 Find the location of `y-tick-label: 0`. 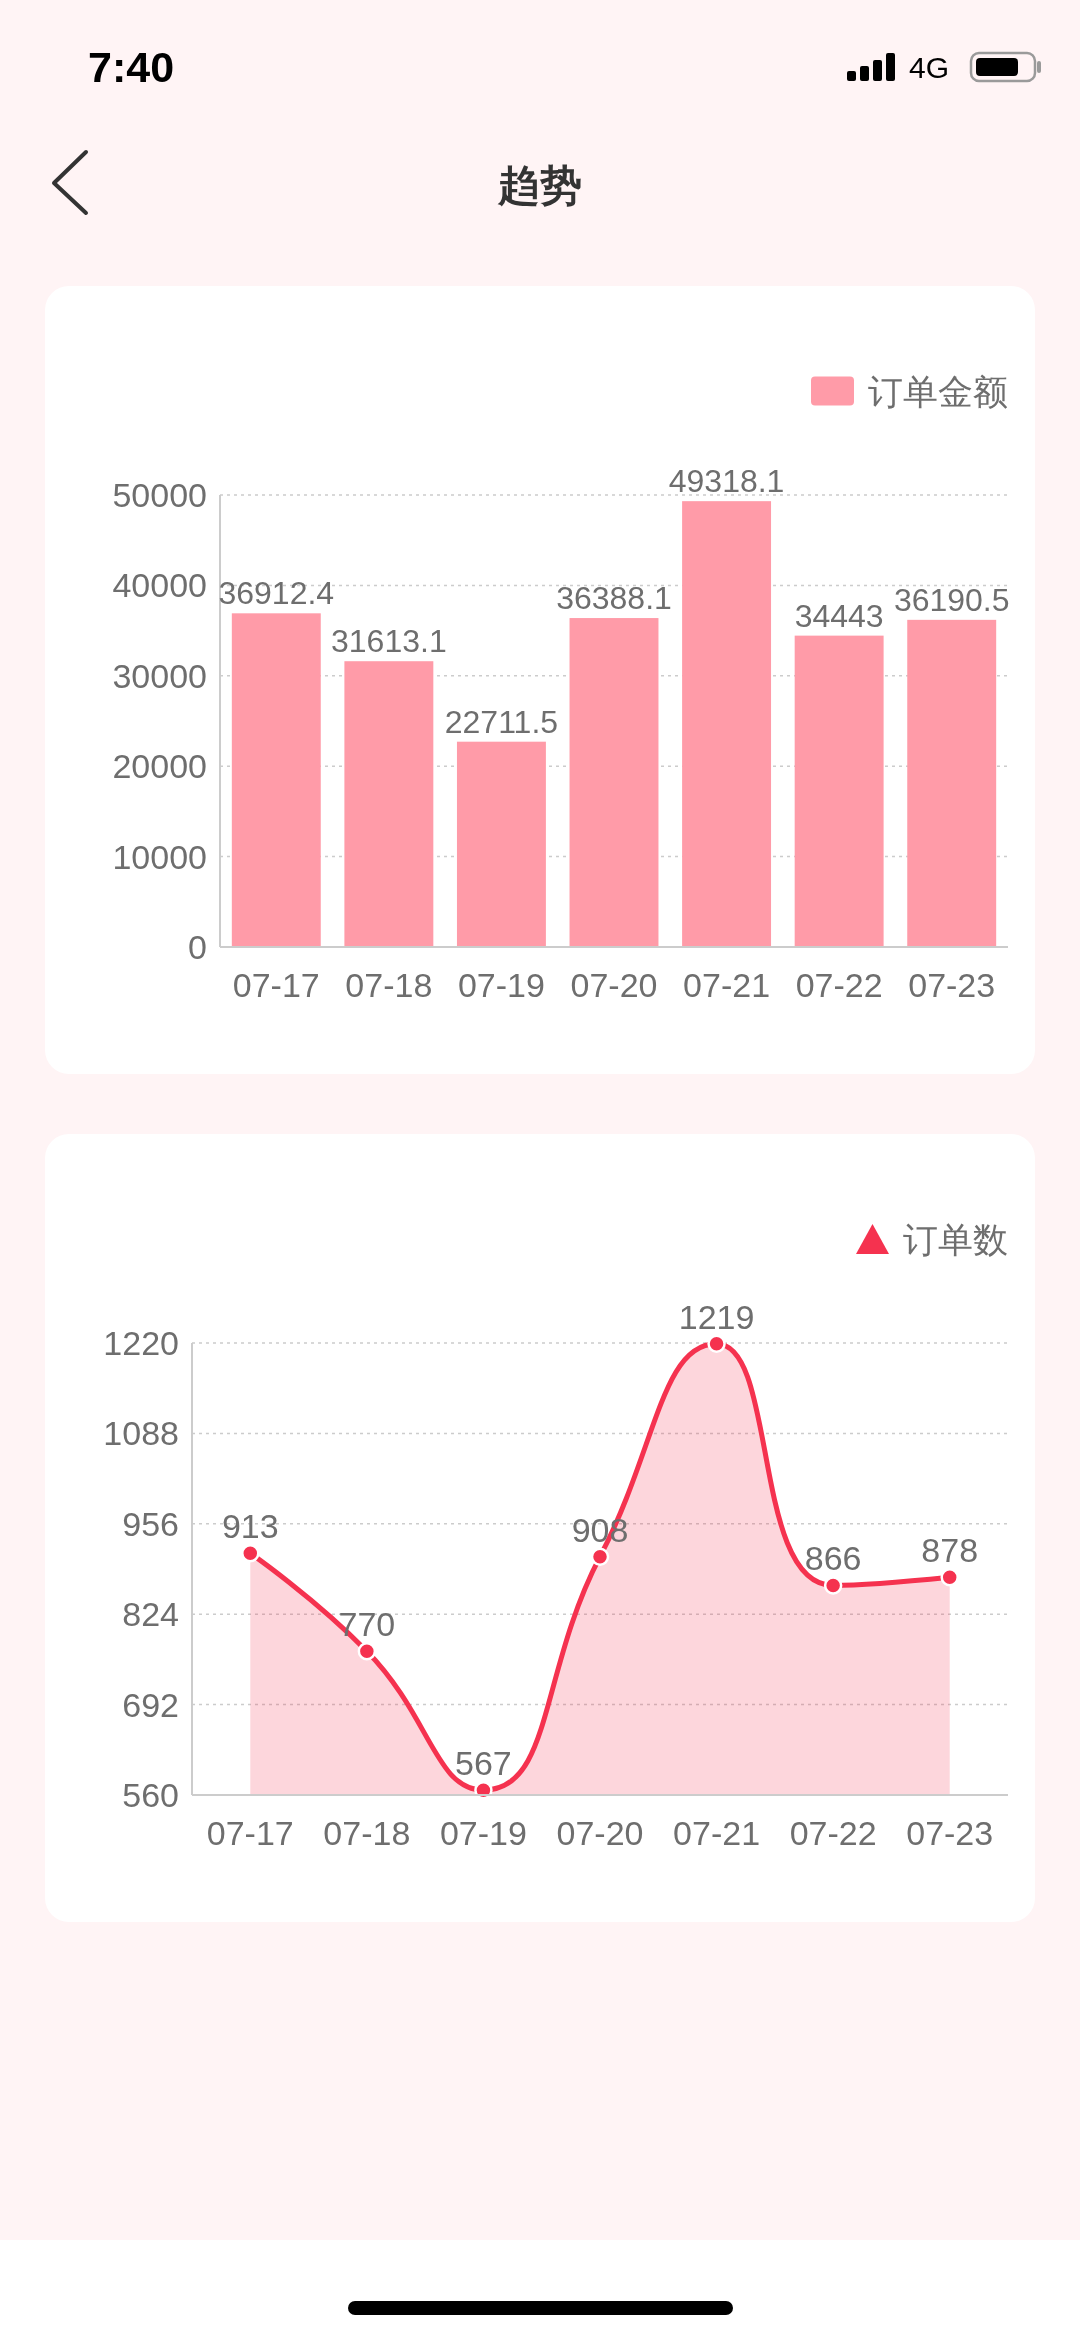

y-tick-label: 0 is located at coordinates (197, 947).